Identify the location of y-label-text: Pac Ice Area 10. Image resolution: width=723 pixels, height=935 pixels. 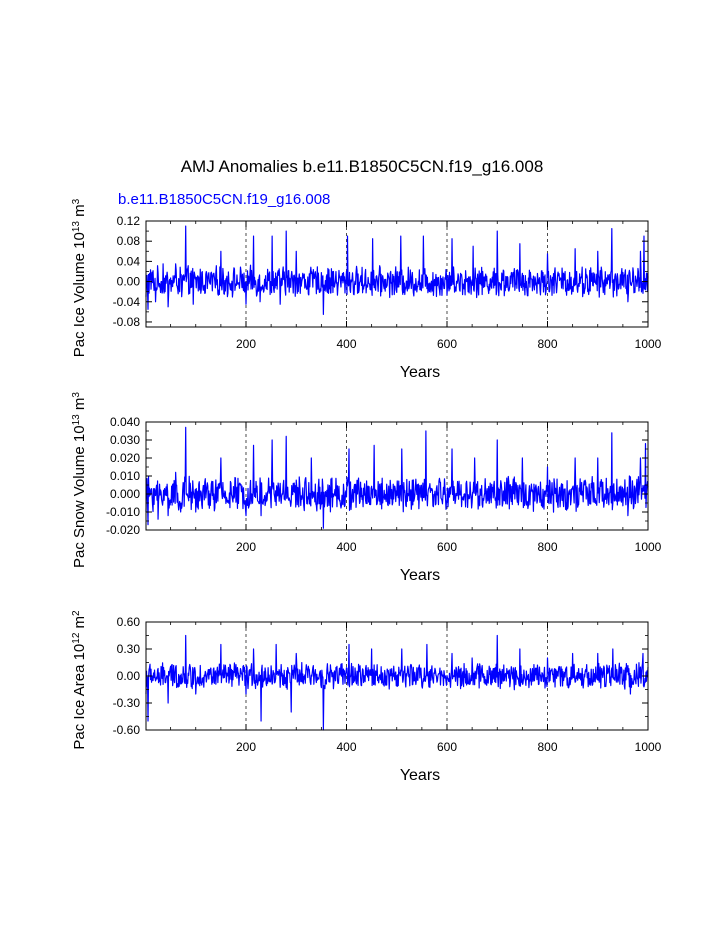
(79, 697).